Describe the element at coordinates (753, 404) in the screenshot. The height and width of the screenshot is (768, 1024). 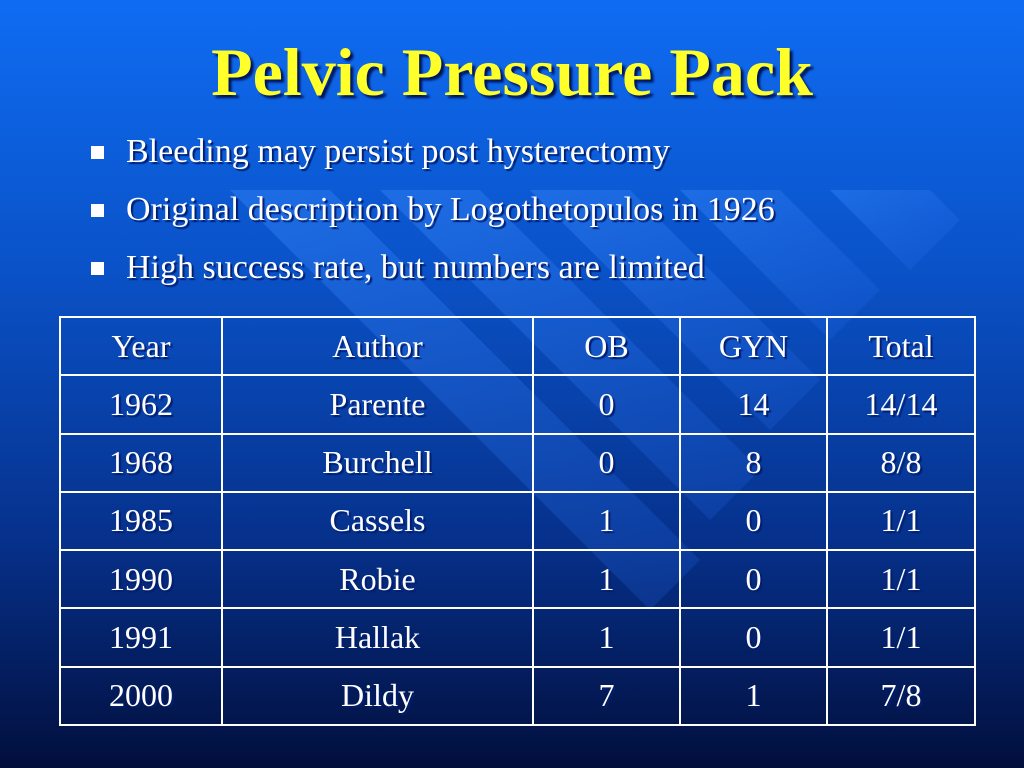
I see `cell-gyn: 14` at that location.